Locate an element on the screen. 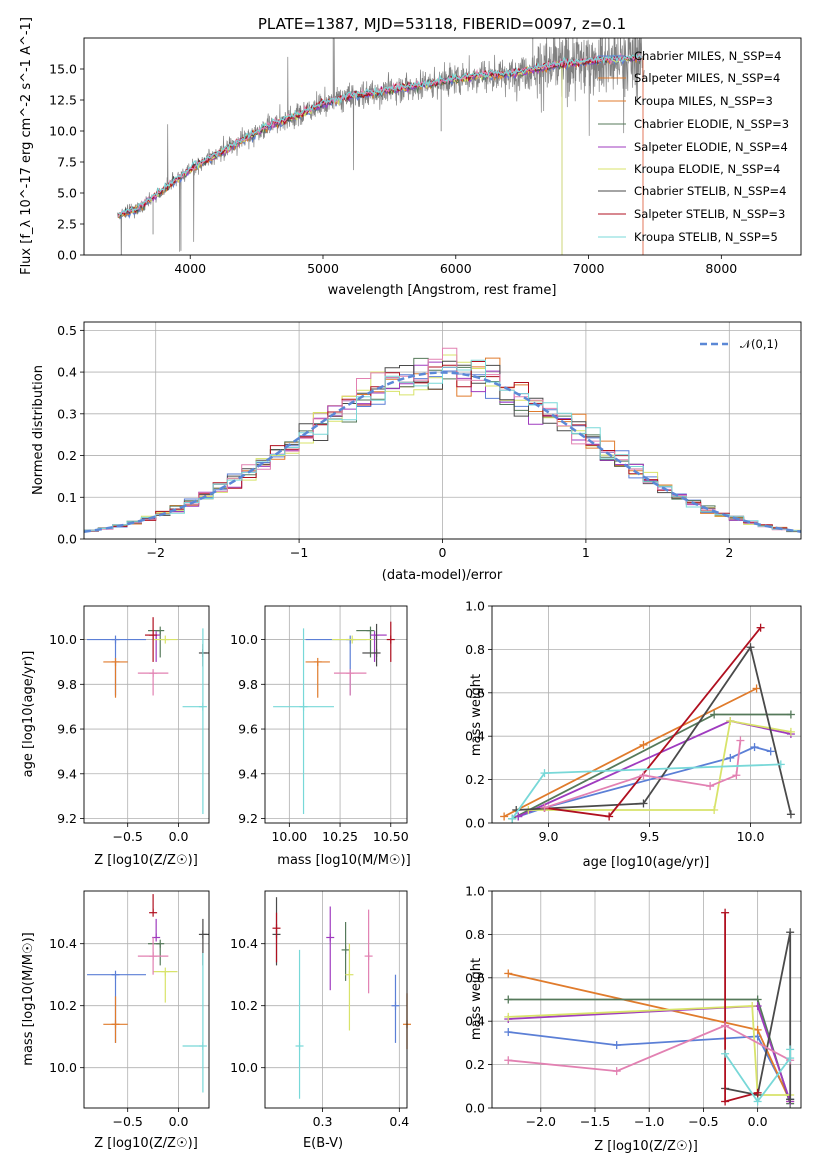 Image resolution: width=819 pixels, height=1170 pixels. x-tick-label: 0.4 is located at coordinates (399, 1121).